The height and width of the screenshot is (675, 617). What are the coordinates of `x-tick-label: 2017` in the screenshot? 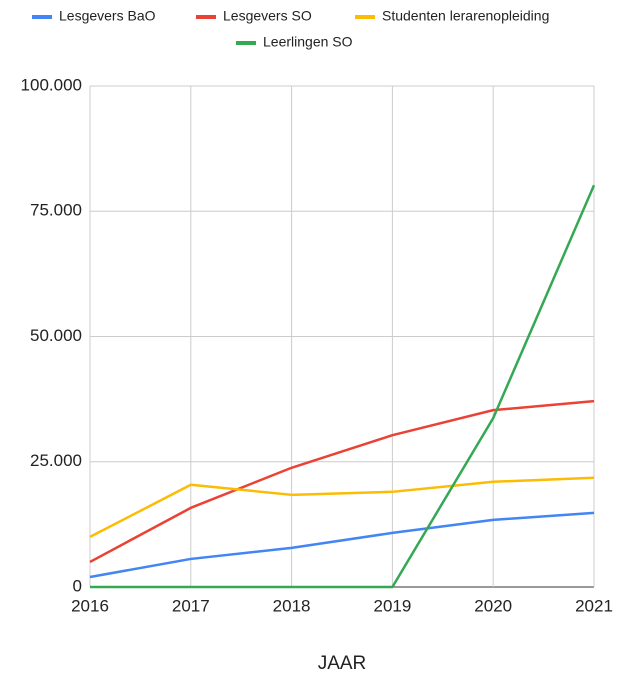 It's located at (191, 605).